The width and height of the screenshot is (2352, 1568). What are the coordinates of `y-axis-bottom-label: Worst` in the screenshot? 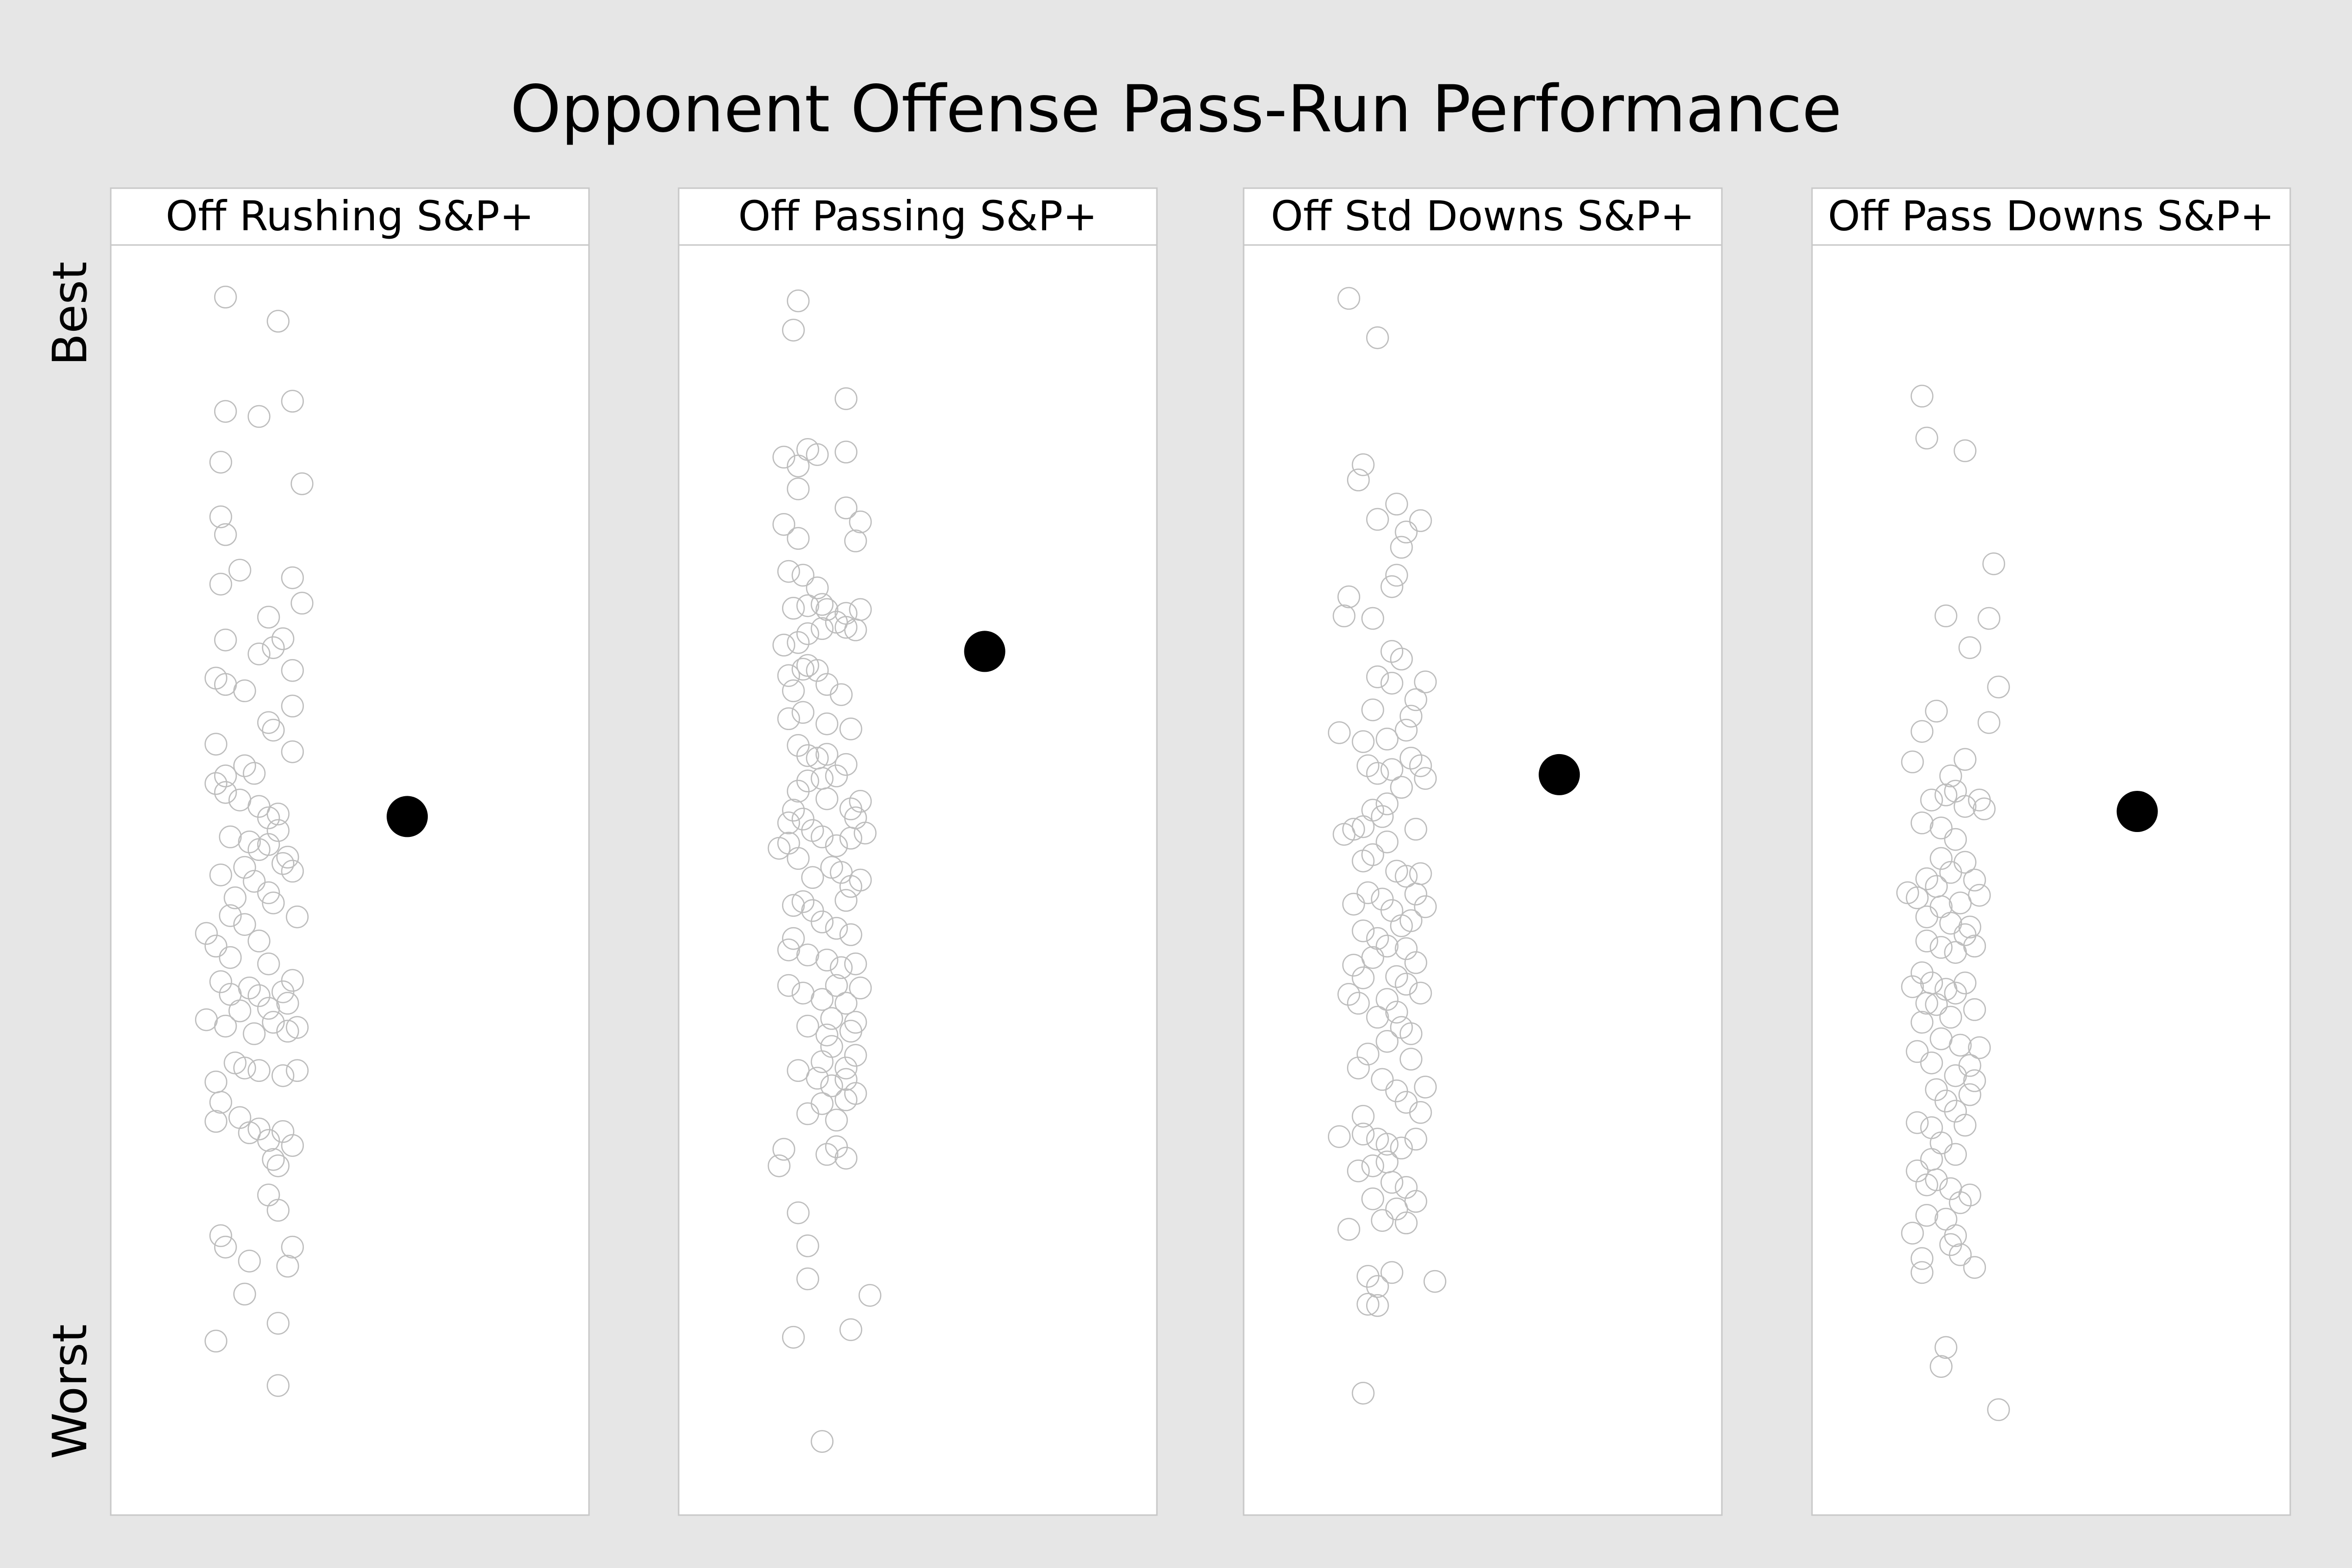 It's located at (70, 1391).